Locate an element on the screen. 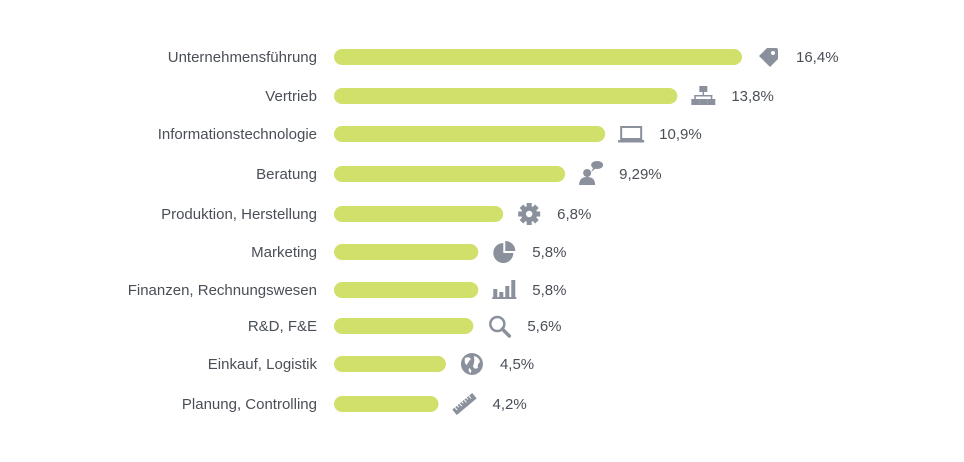 This screenshot has height=462, width=964. value-label: 16,4% is located at coordinates (817, 57).